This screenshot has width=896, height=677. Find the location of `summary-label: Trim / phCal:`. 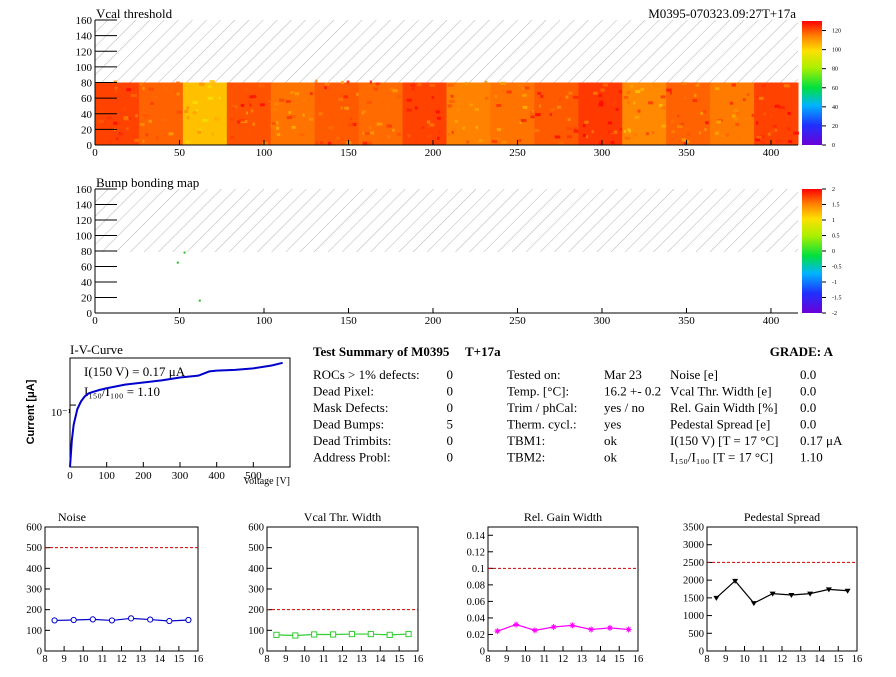

summary-label: Trim / phCal: is located at coordinates (542, 407).